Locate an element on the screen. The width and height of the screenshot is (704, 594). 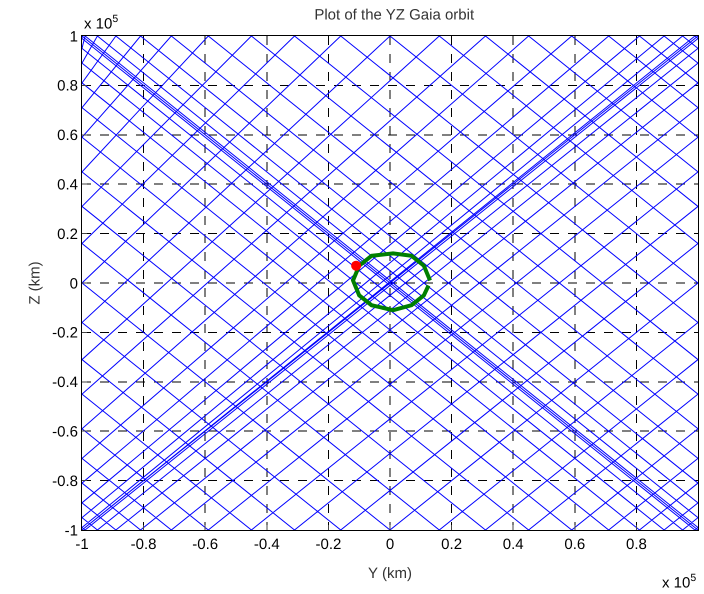
x-tick-label: 0.6 is located at coordinates (575, 544).